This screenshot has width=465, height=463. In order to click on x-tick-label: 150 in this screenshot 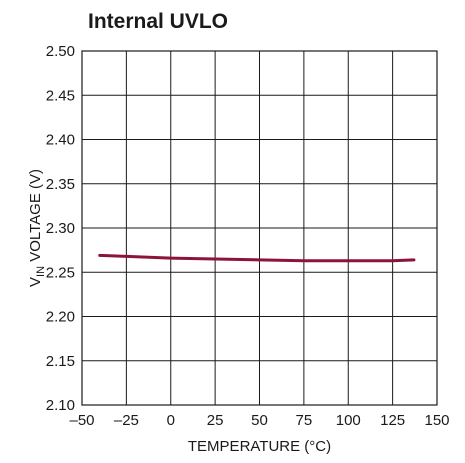, I will do `click(436, 420)`.